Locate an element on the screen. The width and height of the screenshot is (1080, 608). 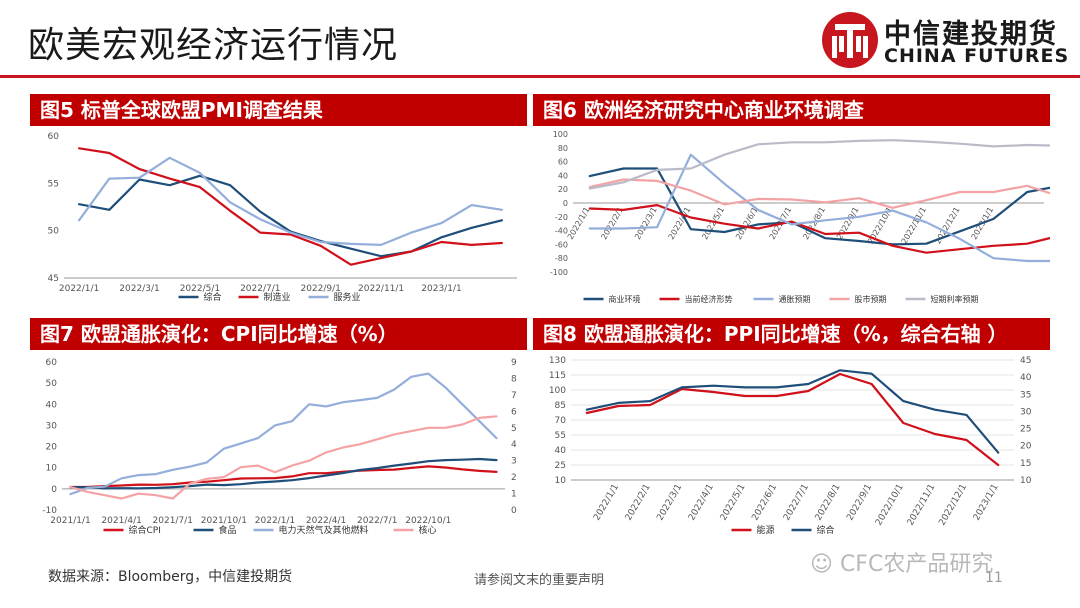
y-tick-label: 45 is located at coordinates (53, 279).